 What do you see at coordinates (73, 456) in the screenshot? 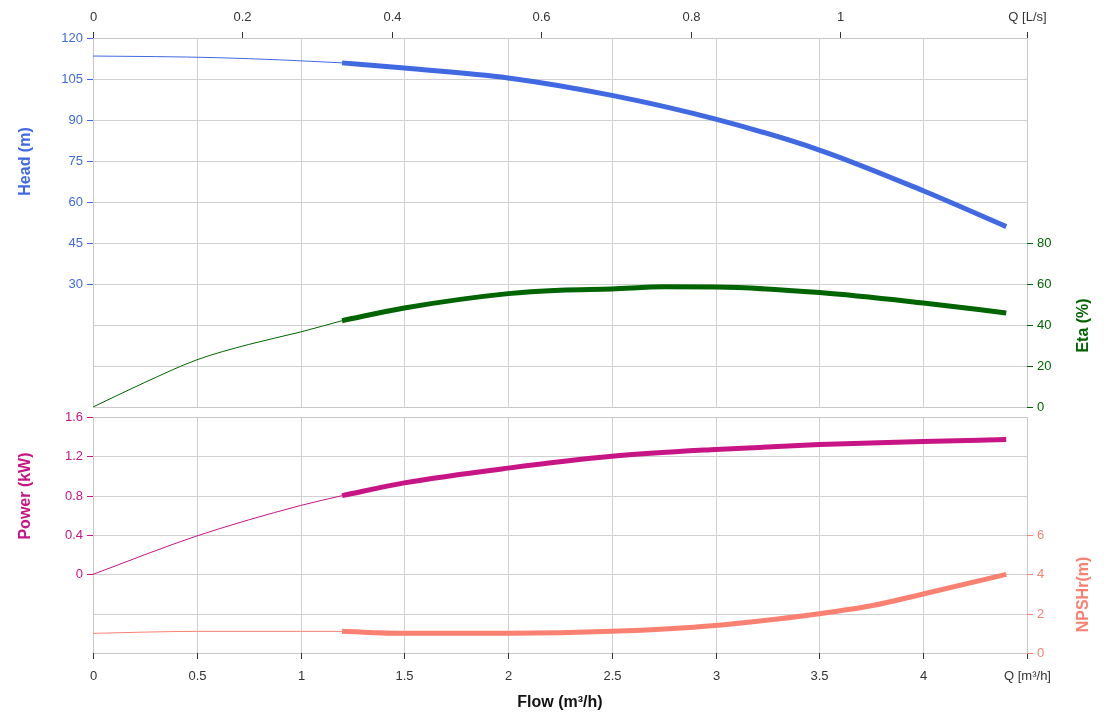
I see `y-tick-label: 1.2` at bounding box center [73, 456].